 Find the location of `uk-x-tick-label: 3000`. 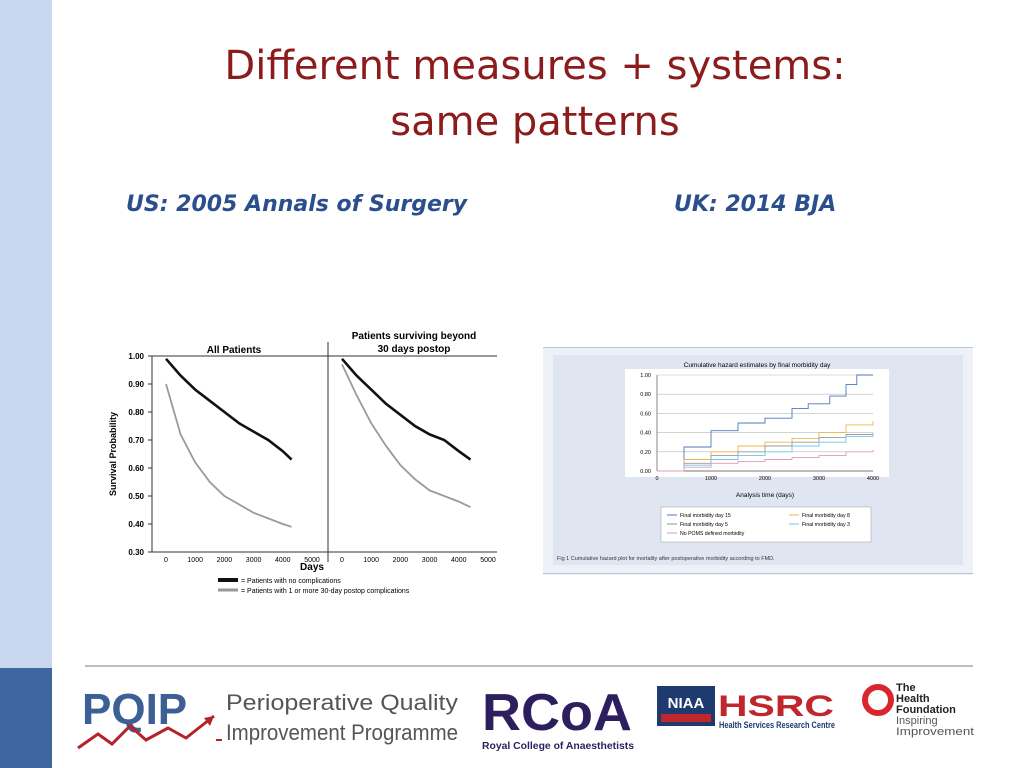

uk-x-tick-label: 3000 is located at coordinates (819, 479).